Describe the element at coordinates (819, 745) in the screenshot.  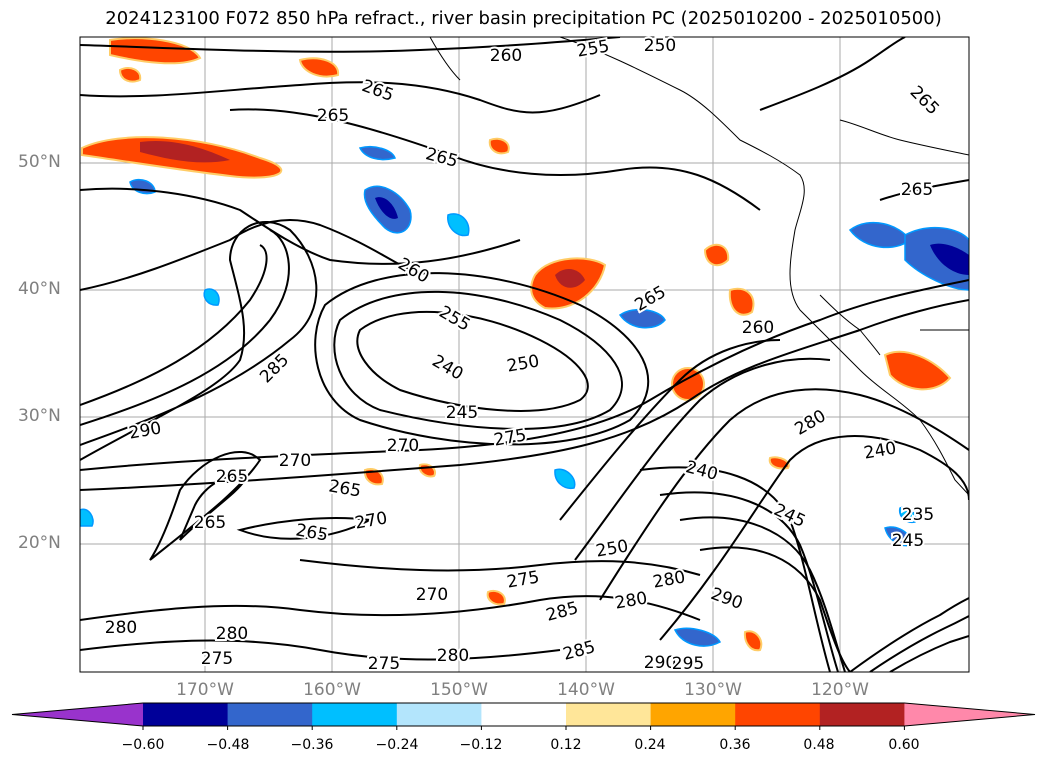
I see `colorbar-tick-label: 0.48` at that location.